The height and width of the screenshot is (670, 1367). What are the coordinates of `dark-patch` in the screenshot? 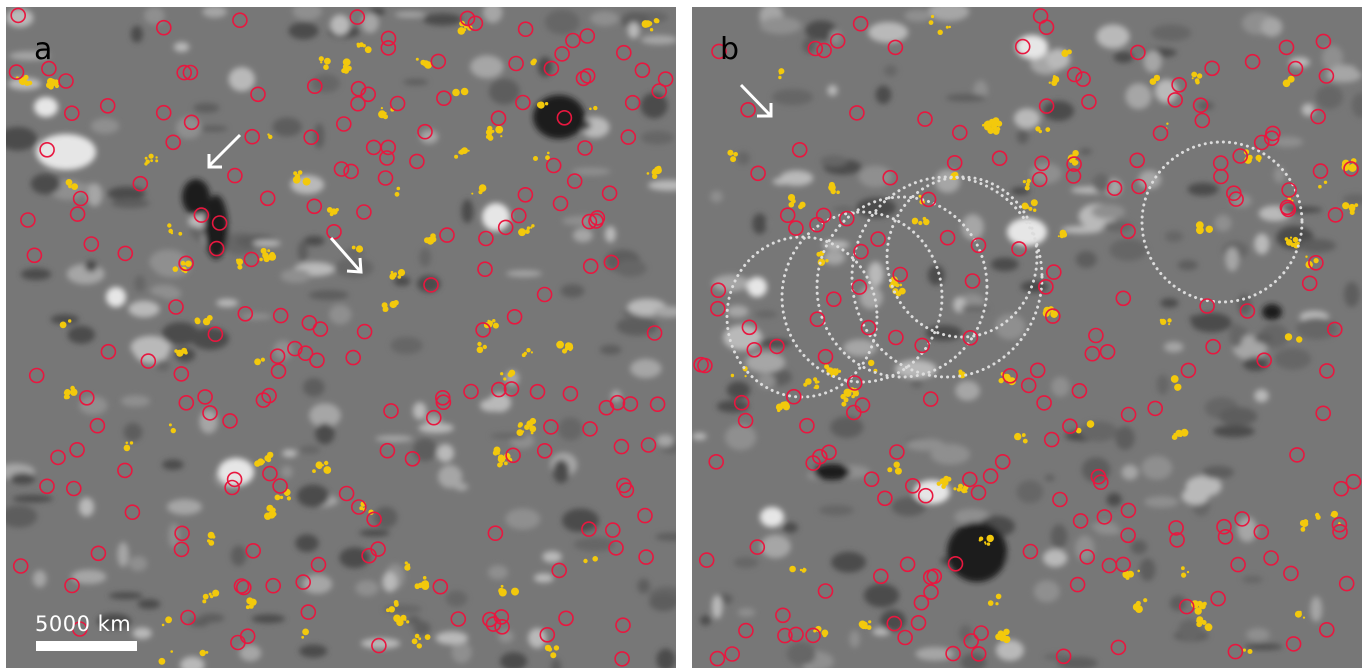 It's located at (1272, 312).